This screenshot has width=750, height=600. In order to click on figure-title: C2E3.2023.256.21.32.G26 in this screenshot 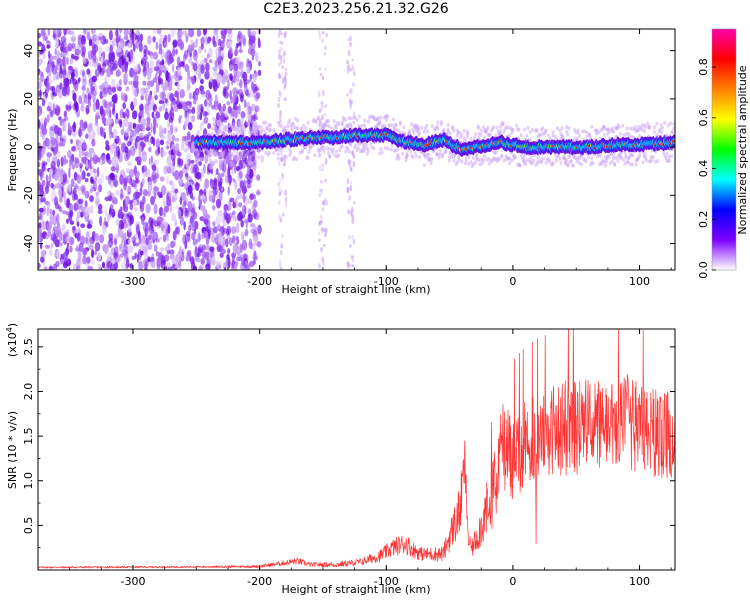, I will do `click(356, 9)`.